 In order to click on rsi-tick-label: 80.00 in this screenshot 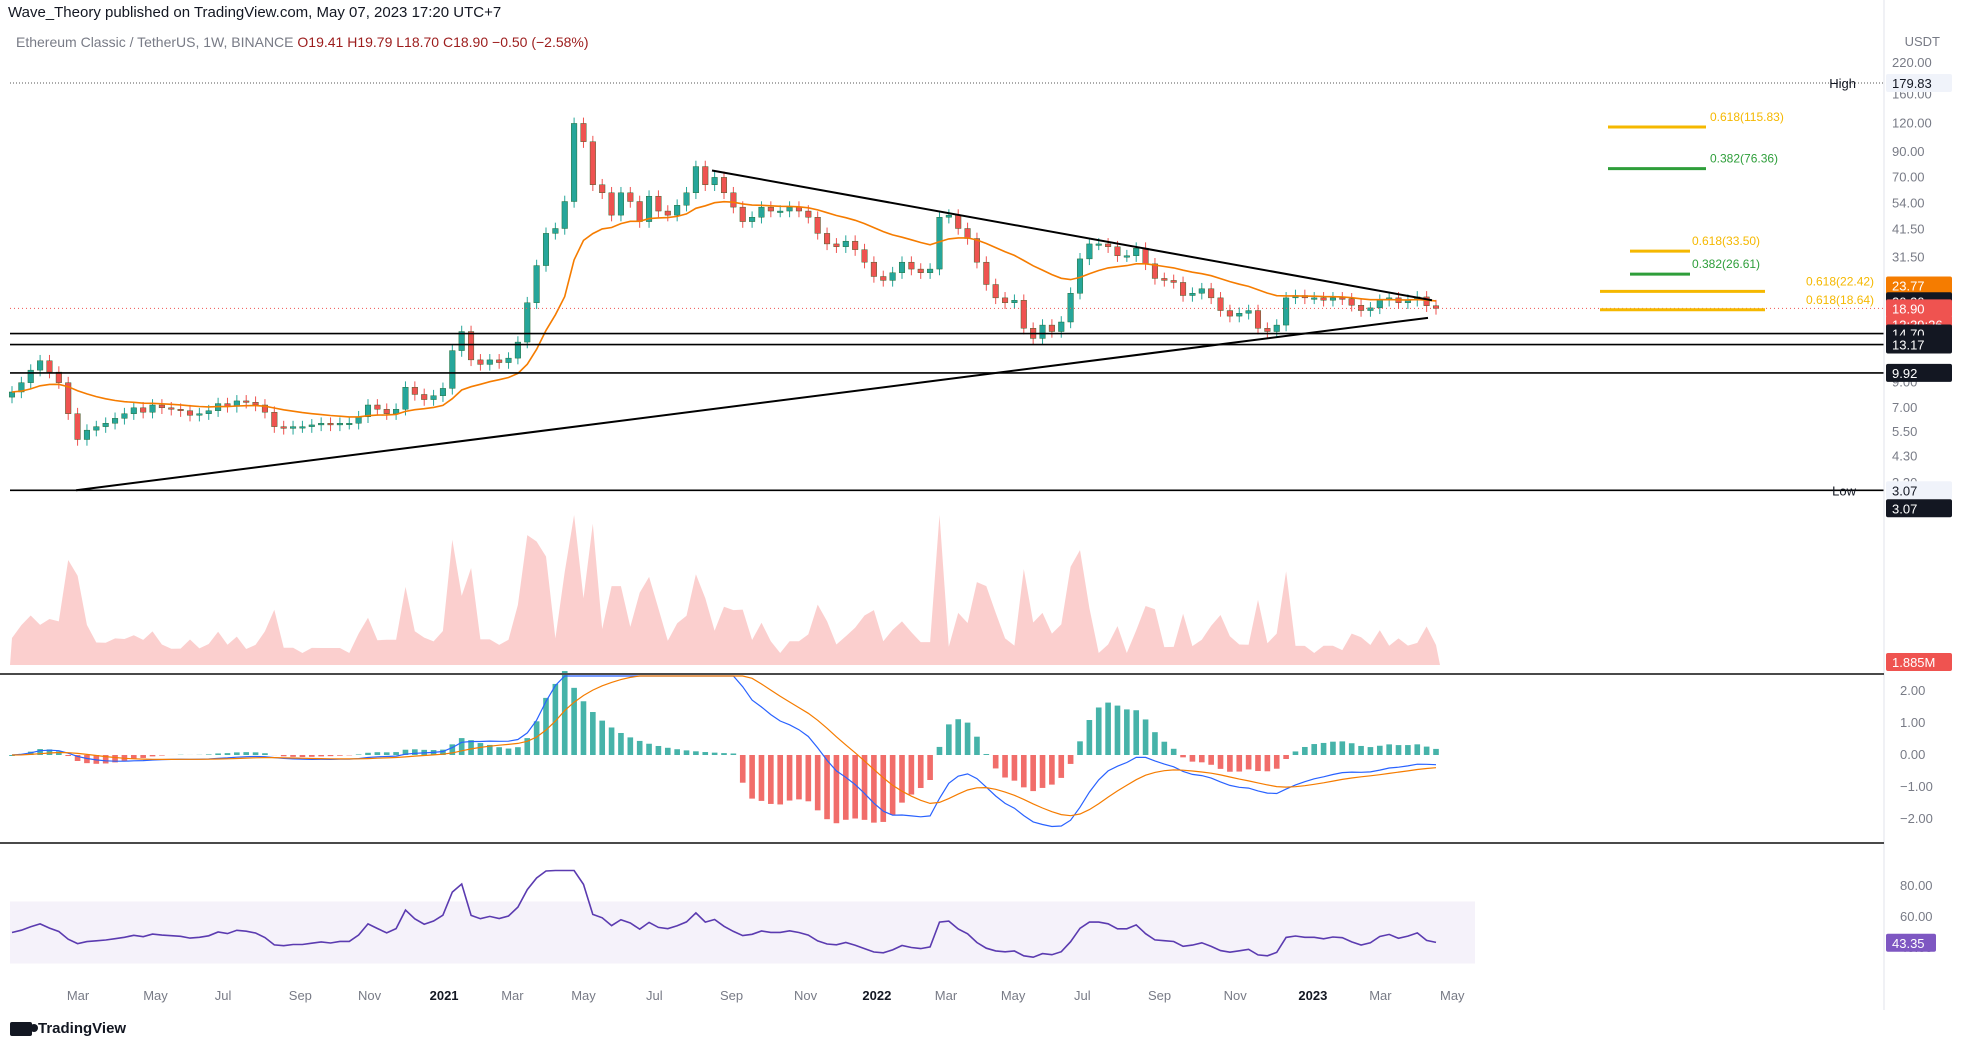, I will do `click(1916, 885)`.